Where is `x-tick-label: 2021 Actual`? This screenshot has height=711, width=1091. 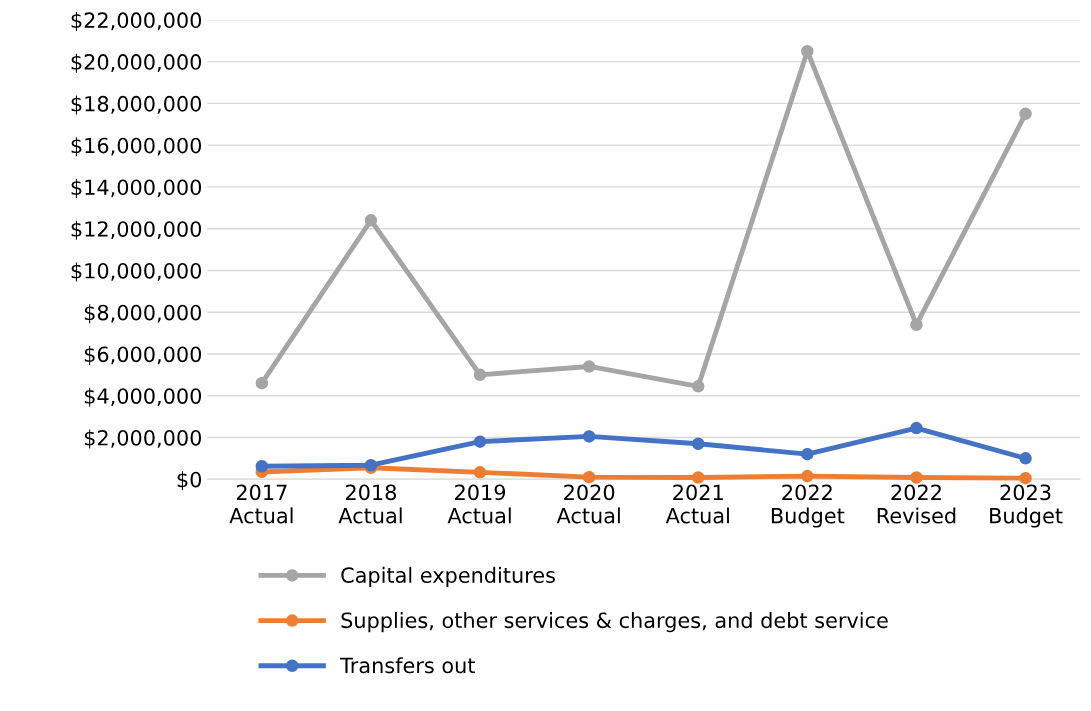 x-tick-label: 2021 Actual is located at coordinates (697, 504).